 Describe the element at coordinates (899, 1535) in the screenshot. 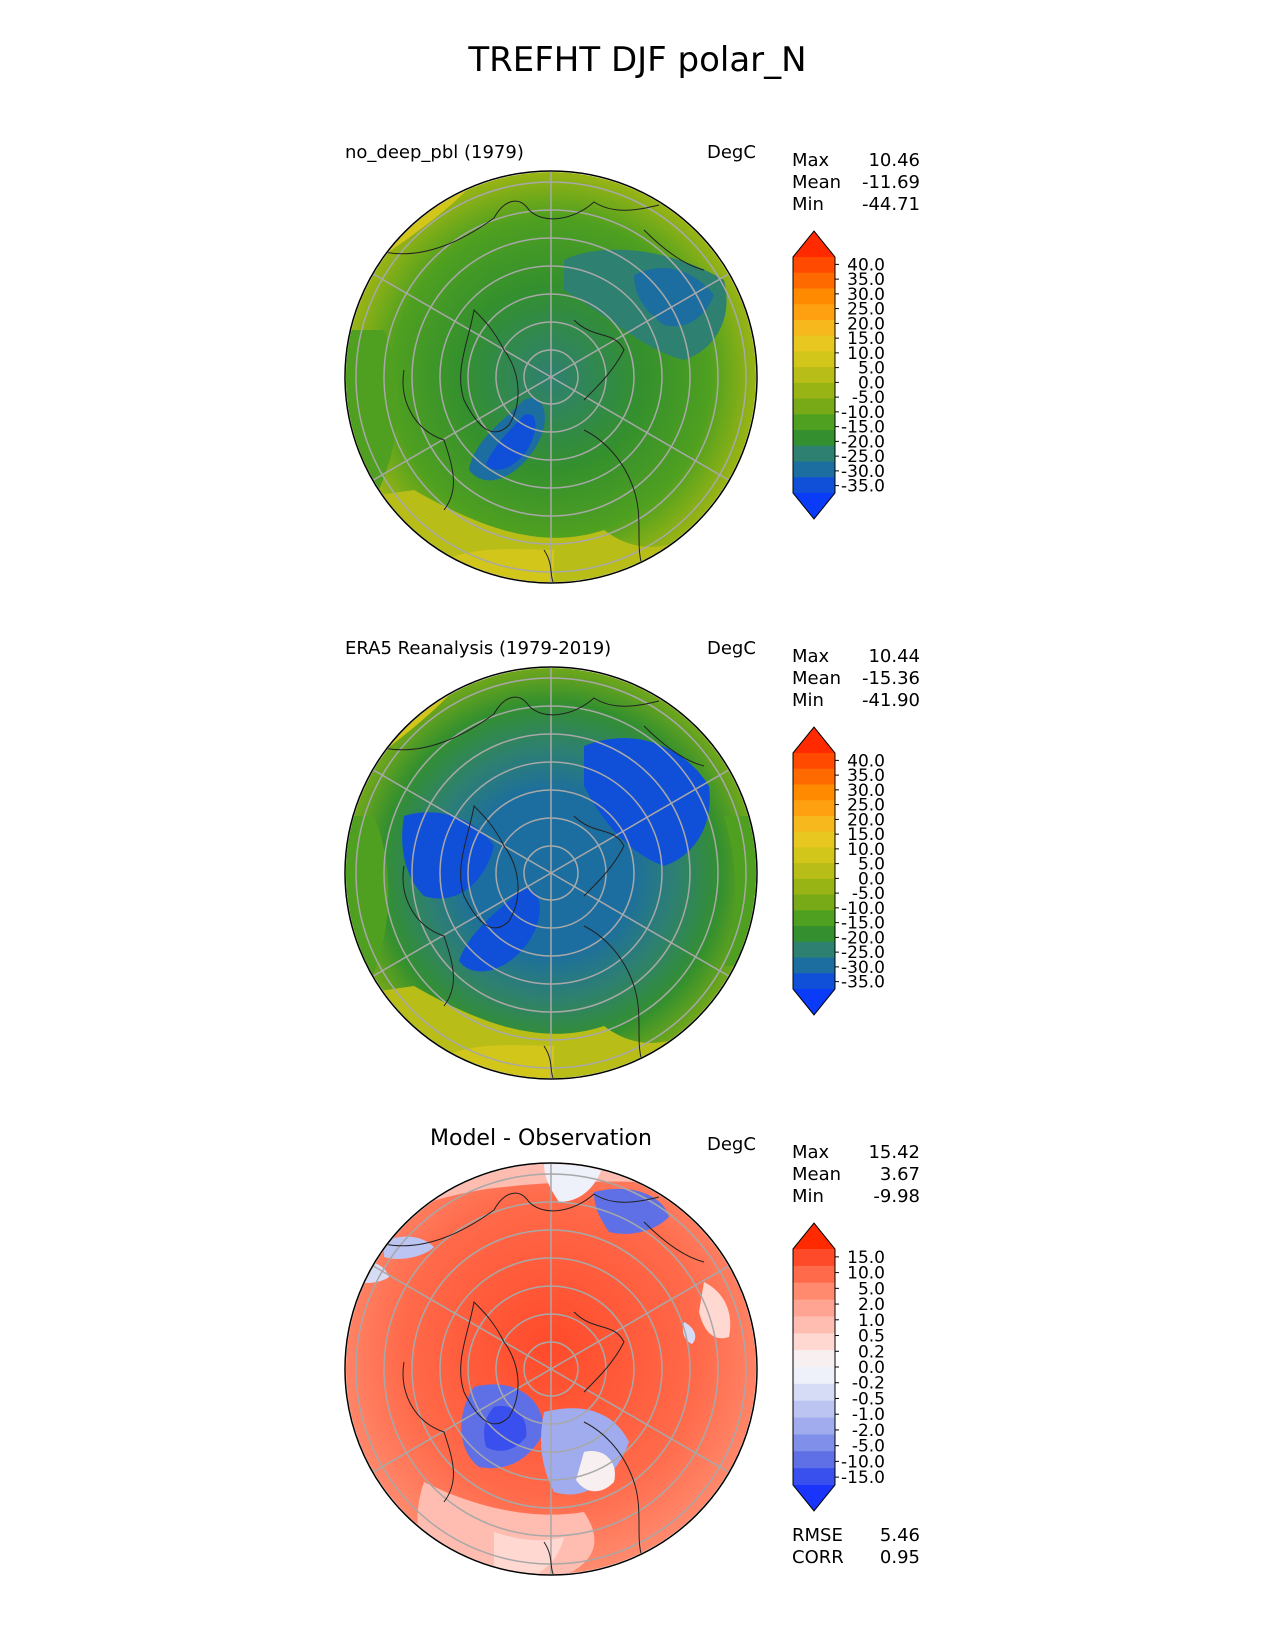

I see `metric-value: 5.46` at that location.